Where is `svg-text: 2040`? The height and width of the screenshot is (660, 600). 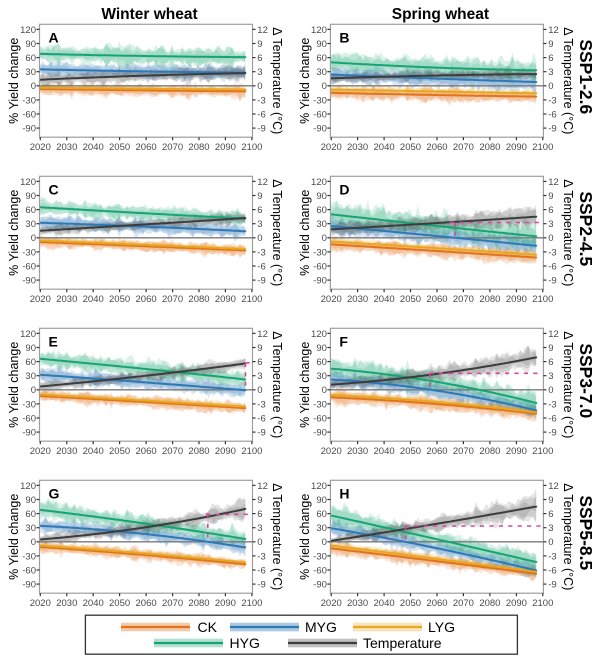 svg-text: 2040 is located at coordinates (384, 603).